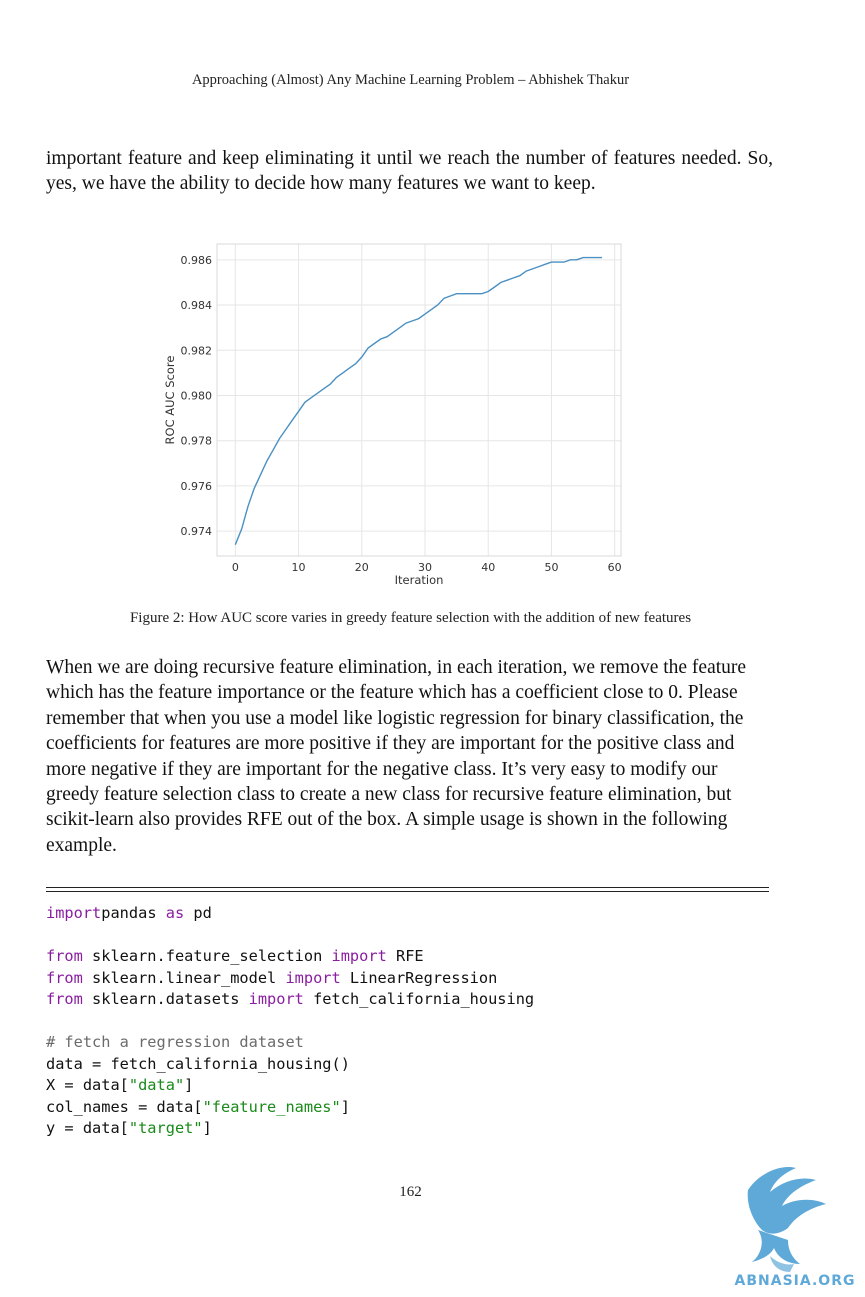 The image size is (865, 1297). Describe the element at coordinates (425, 567) in the screenshot. I see `x-tick-label: 30` at that location.